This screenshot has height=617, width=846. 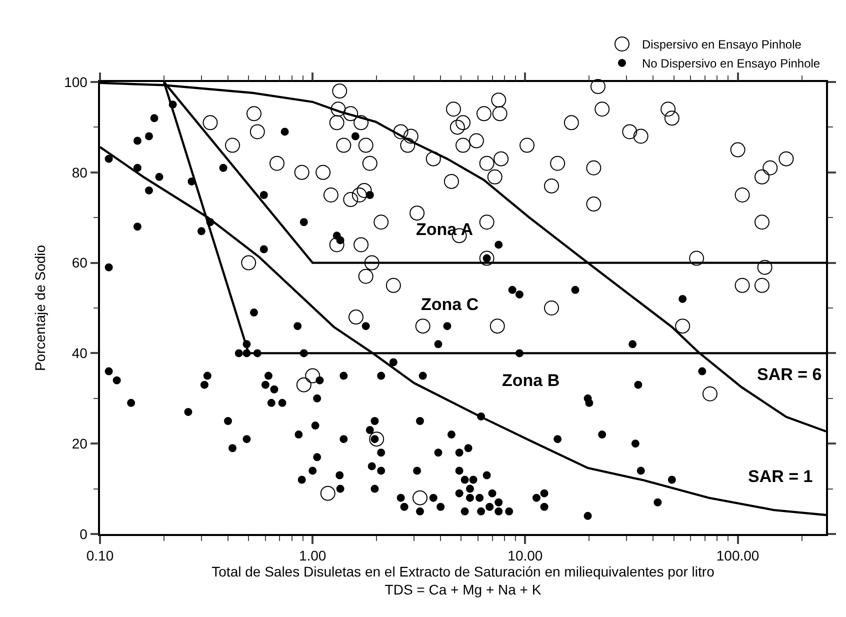 What do you see at coordinates (463, 581) in the screenshot?
I see `x-axis-title: Total de Sales Disuletas en el Extracto de Saturación en miliequivalentes por litro TDS = Ca + Mg + Na + K` at bounding box center [463, 581].